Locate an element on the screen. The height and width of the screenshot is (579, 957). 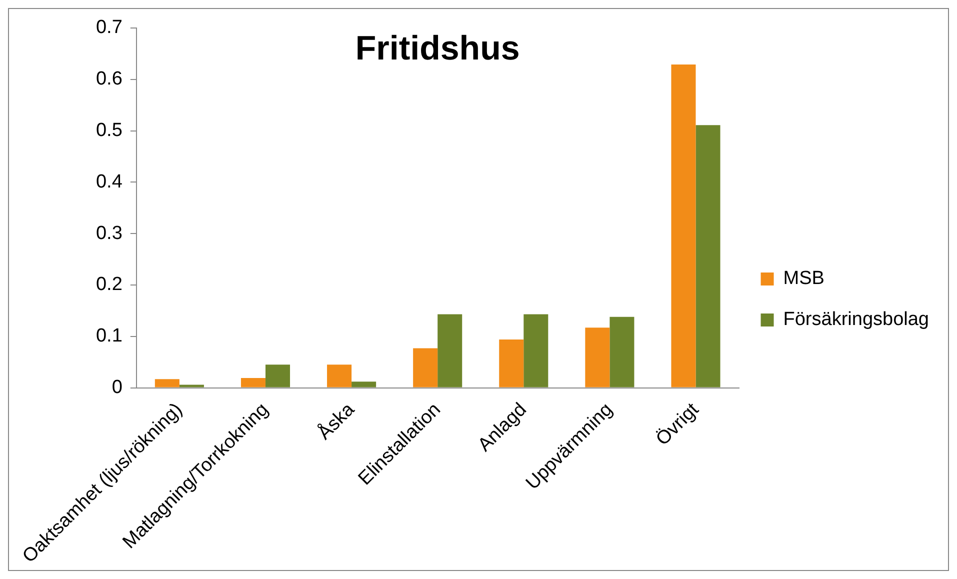
y-tick-label: 0.2 is located at coordinates (109, 285).